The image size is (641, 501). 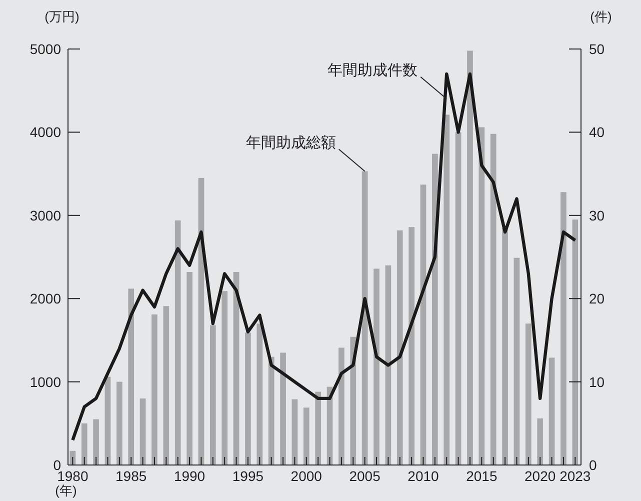 What do you see at coordinates (46, 49) in the screenshot?
I see `y-tick-label: 5000` at bounding box center [46, 49].